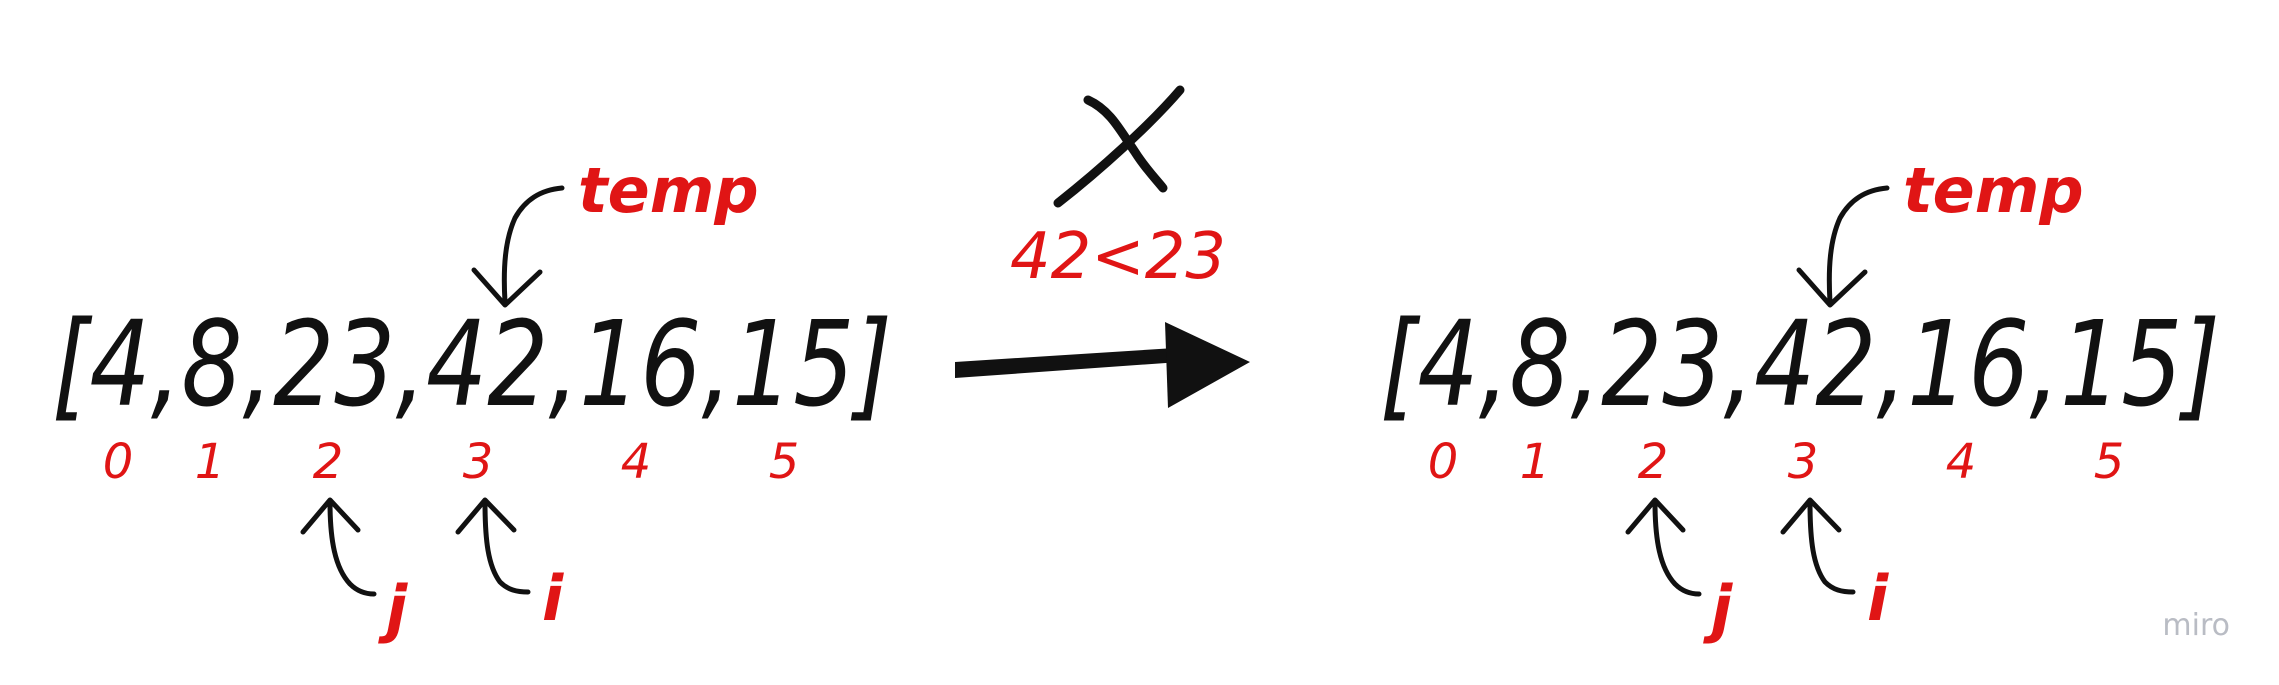 Image resolution: width=2279 pixels, height=685 pixels. Describe the element at coordinates (636, 462) in the screenshot. I see `left-index-4: 4` at that location.